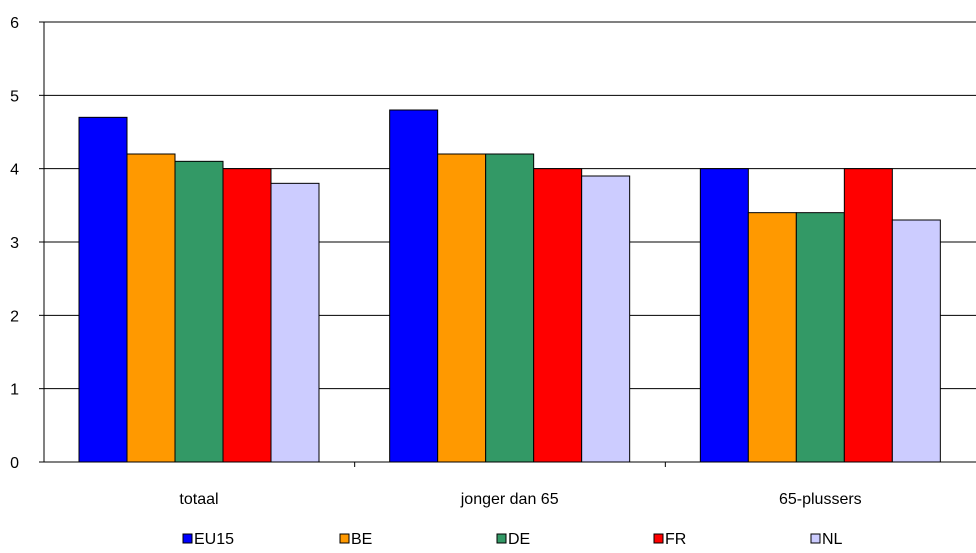  I want to click on legend-label-de: DE, so click(519, 539).